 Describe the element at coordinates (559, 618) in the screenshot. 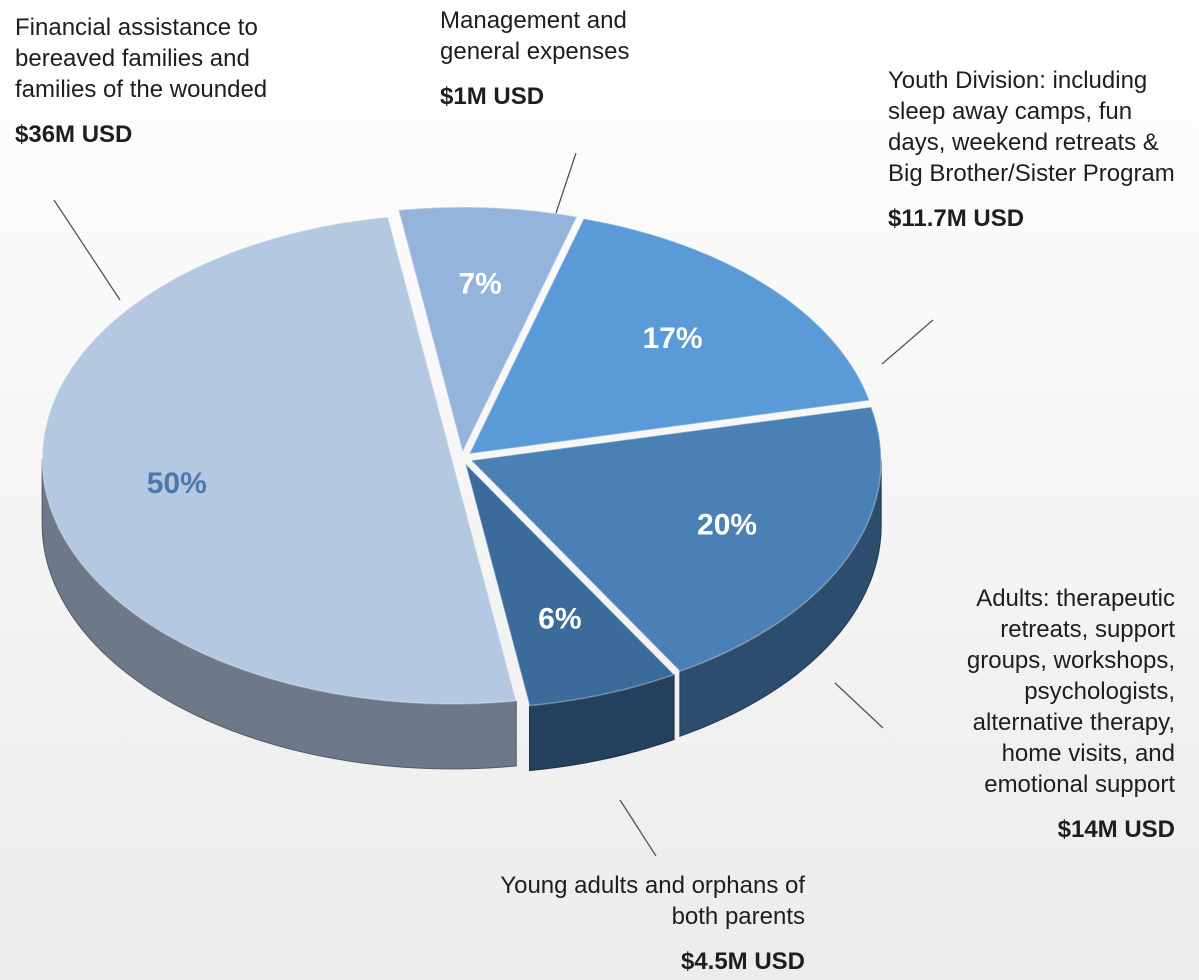

I see `value-label: 6%` at that location.